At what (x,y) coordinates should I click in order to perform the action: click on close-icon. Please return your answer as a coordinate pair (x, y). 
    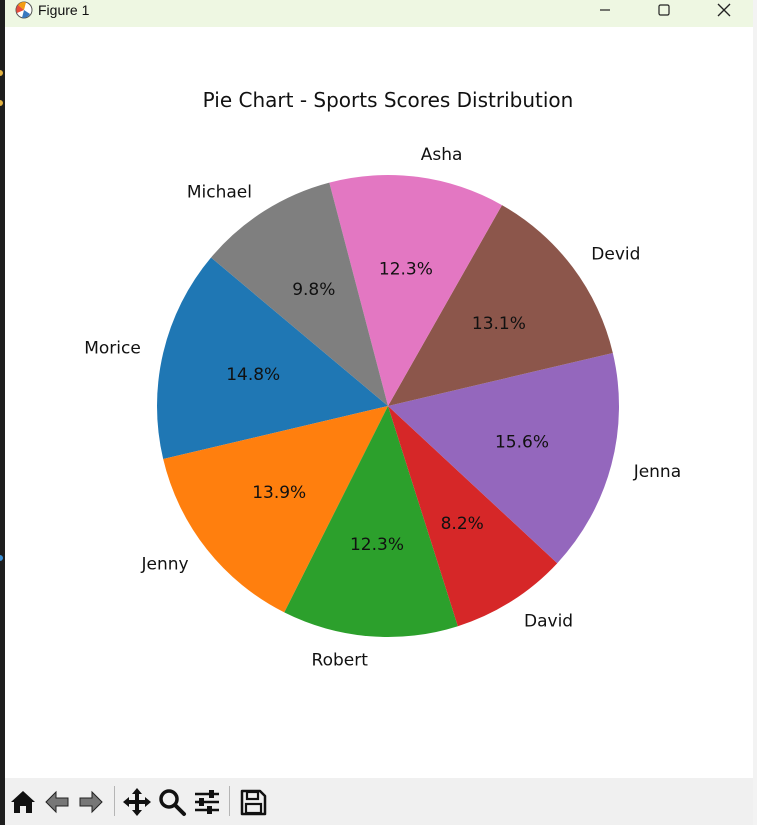
    Looking at the image, I should click on (724, 10).